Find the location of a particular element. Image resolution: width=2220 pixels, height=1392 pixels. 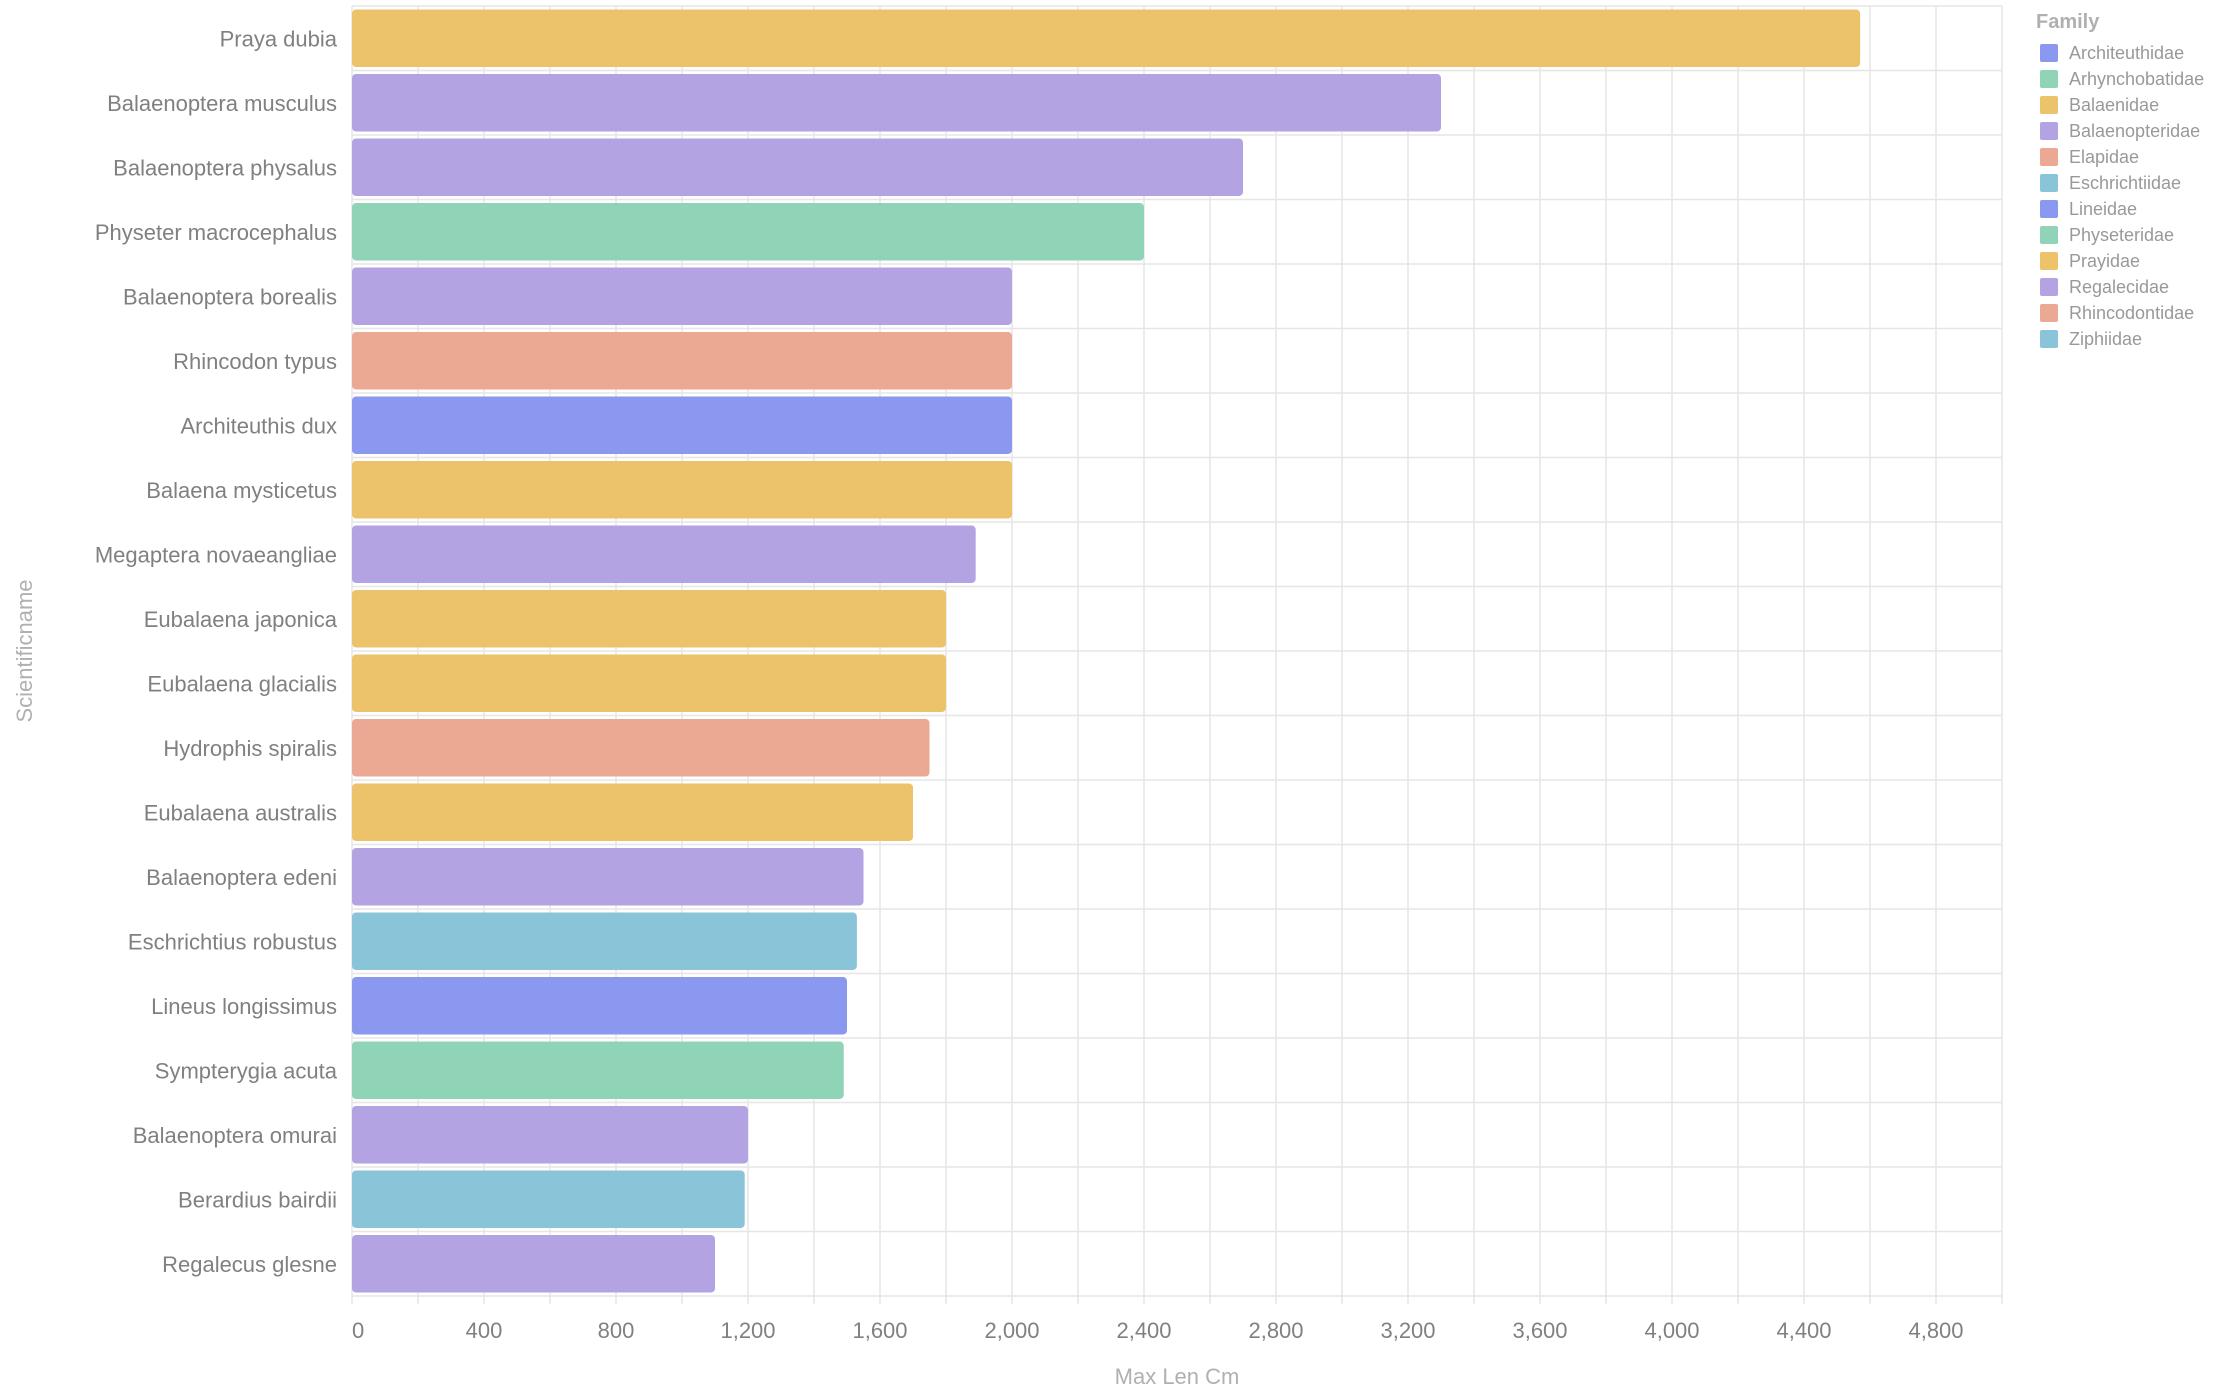

x-tick-label: 3,200 is located at coordinates (1407, 1330).